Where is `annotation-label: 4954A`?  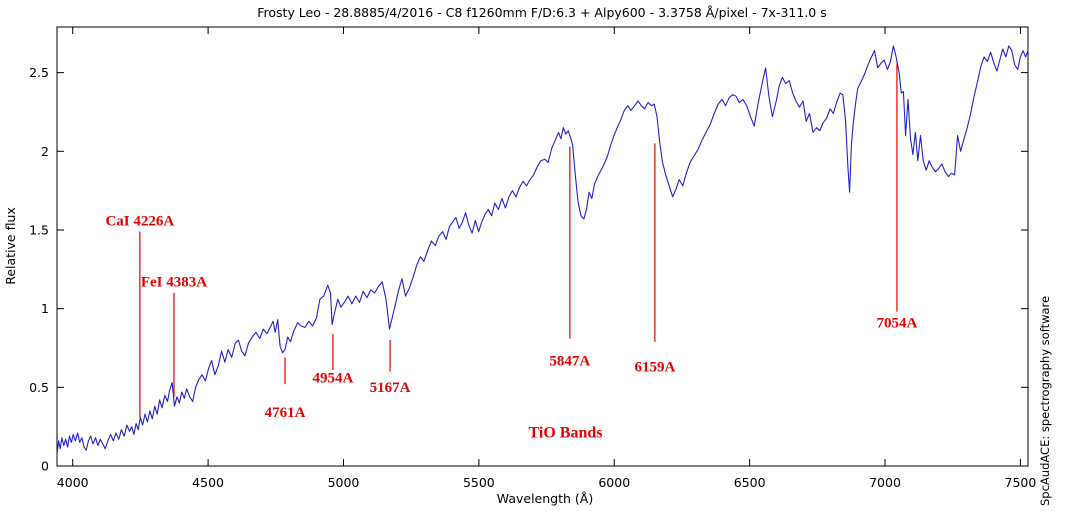
annotation-label: 4954A is located at coordinates (332, 379).